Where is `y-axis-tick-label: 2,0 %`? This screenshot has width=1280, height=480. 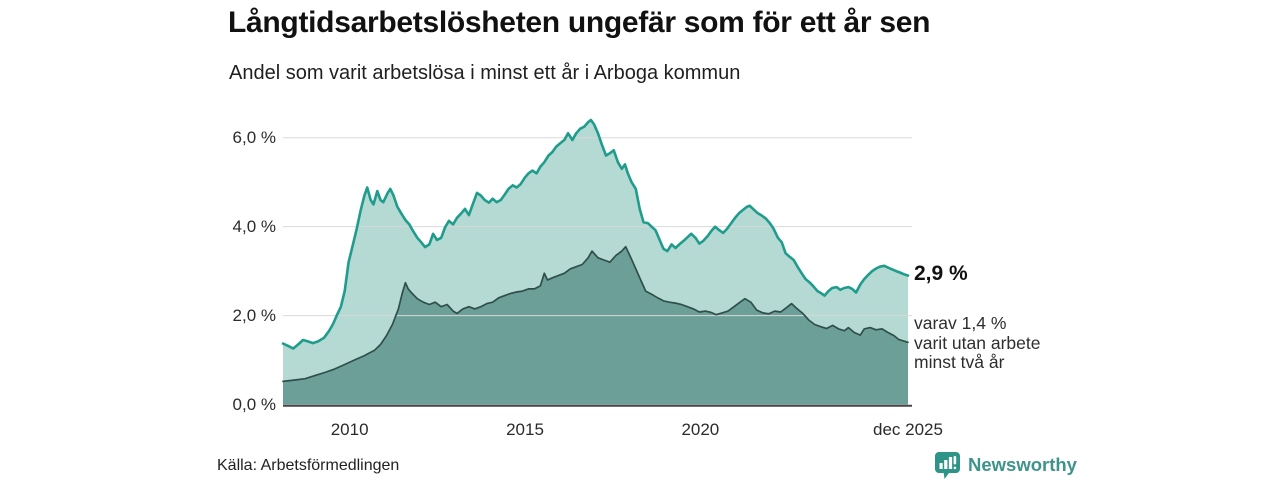
y-axis-tick-label: 2,0 % is located at coordinates (254, 315).